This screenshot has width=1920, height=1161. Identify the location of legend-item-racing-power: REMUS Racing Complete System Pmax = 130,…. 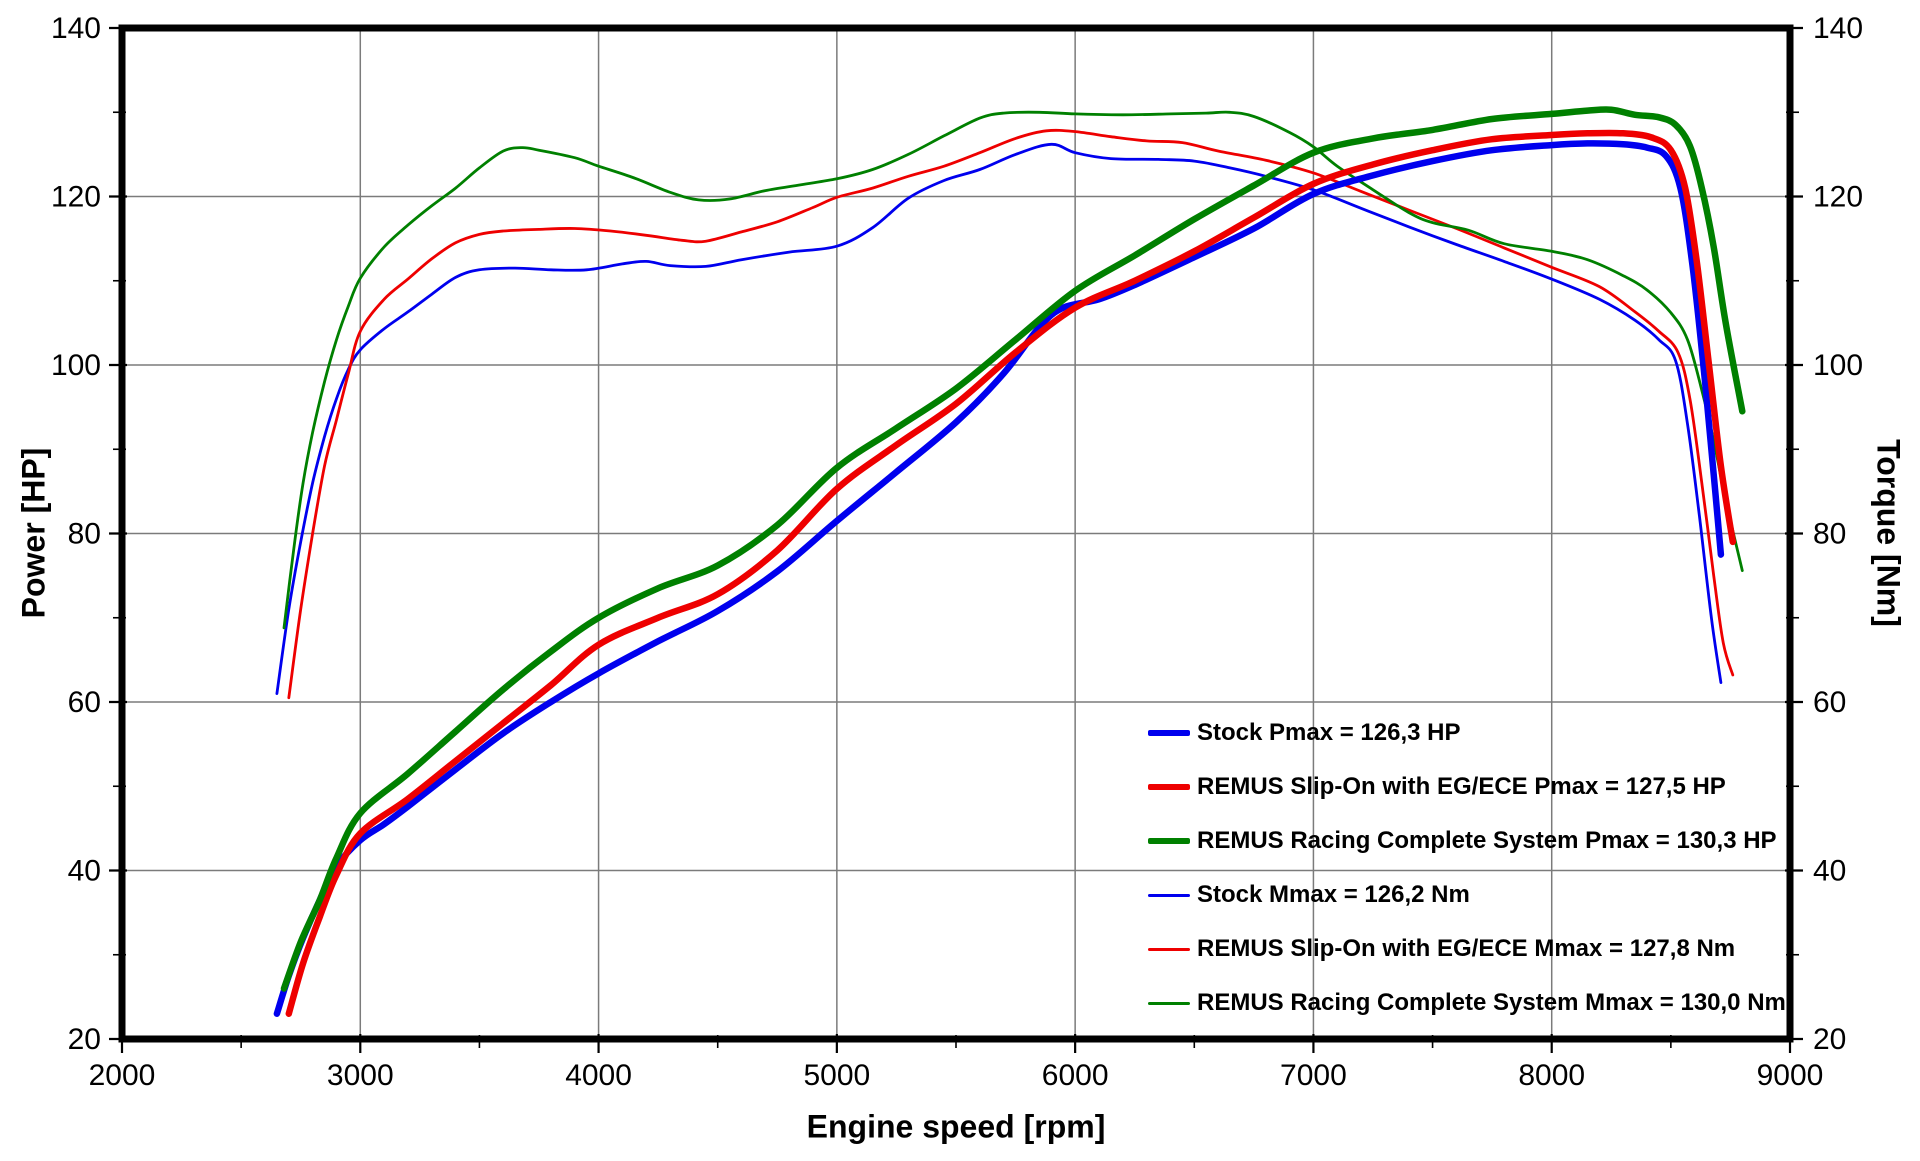
(1467, 841).